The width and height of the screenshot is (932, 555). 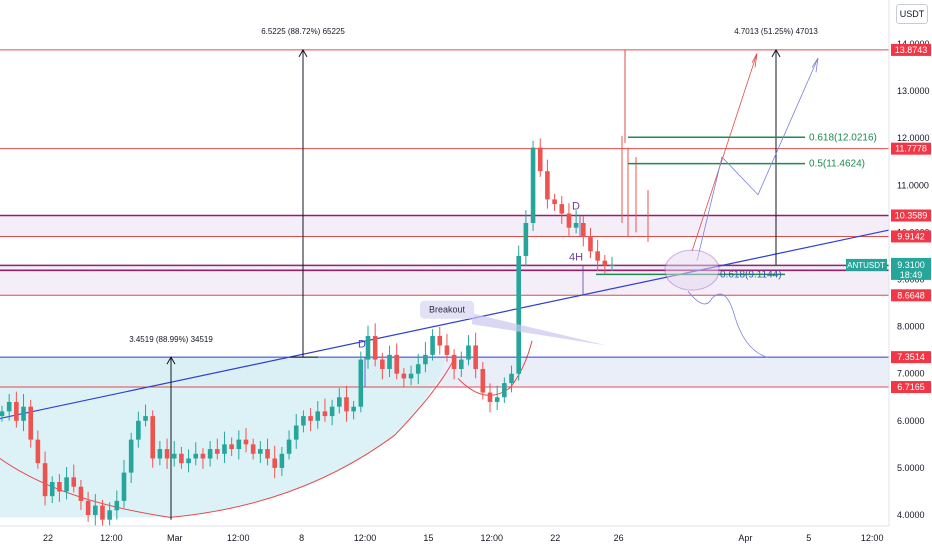 I want to click on projection-blue, so click(x=757, y=159).